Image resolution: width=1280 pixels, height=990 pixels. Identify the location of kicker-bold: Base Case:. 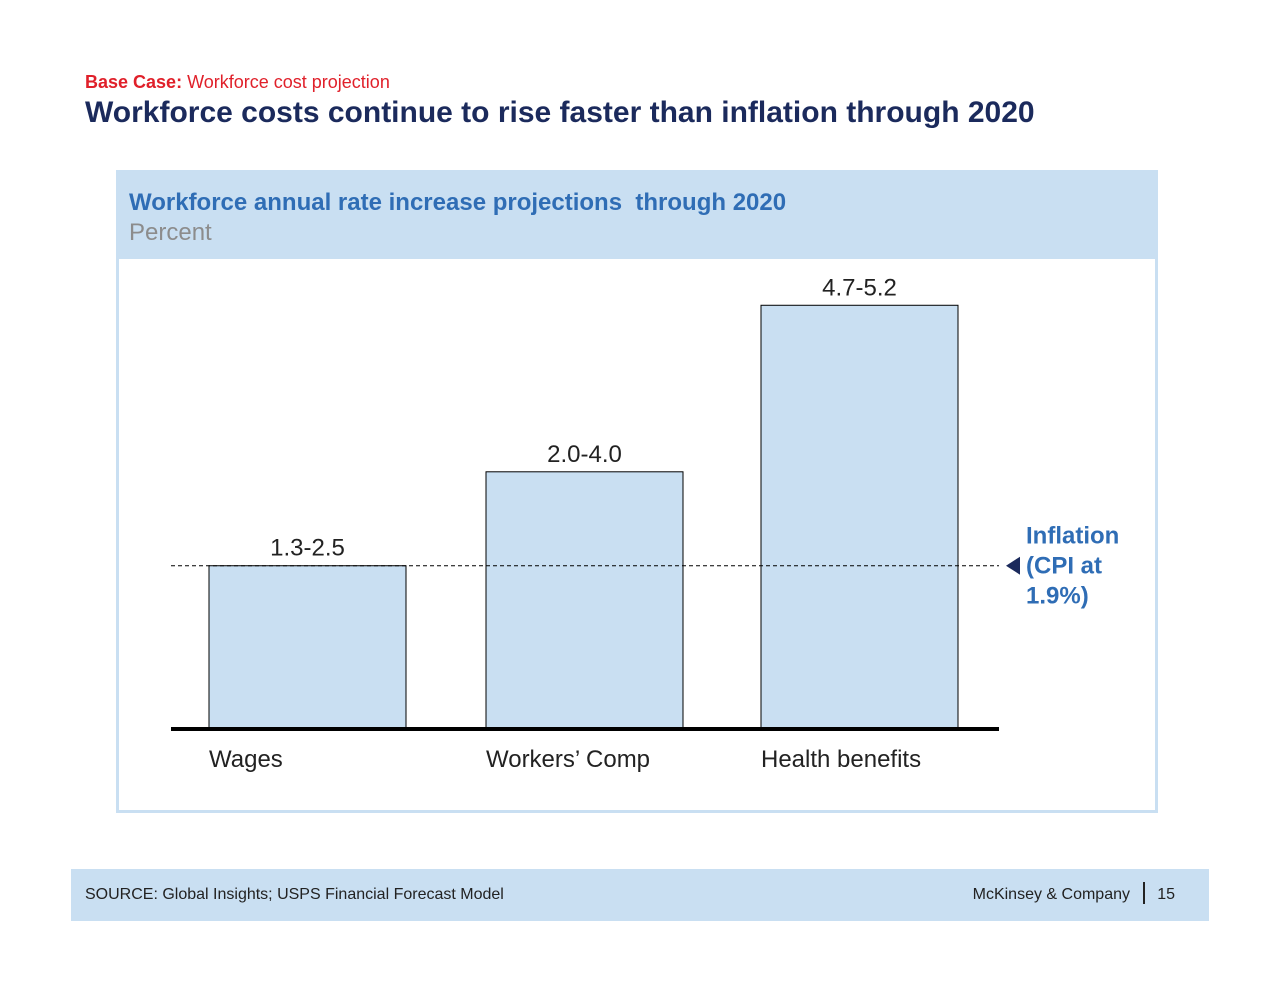
(134, 82).